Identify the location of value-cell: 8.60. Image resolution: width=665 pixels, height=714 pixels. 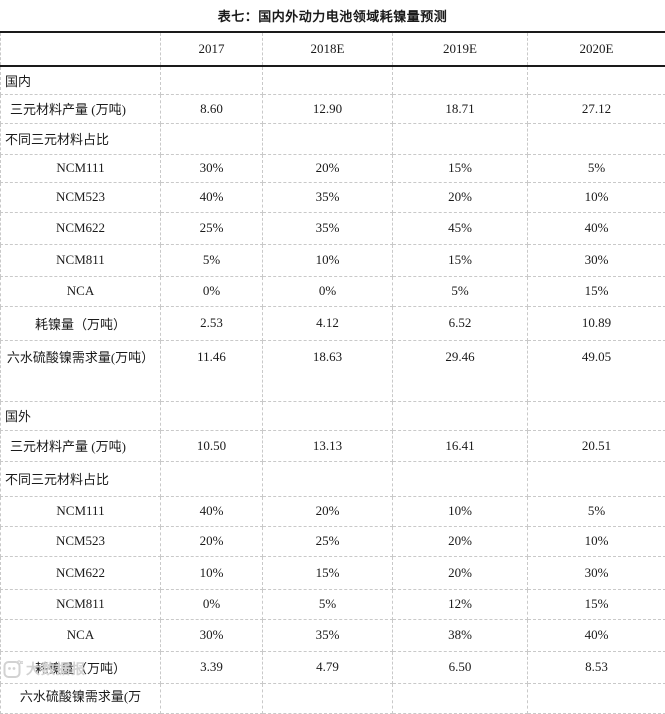
(212, 108).